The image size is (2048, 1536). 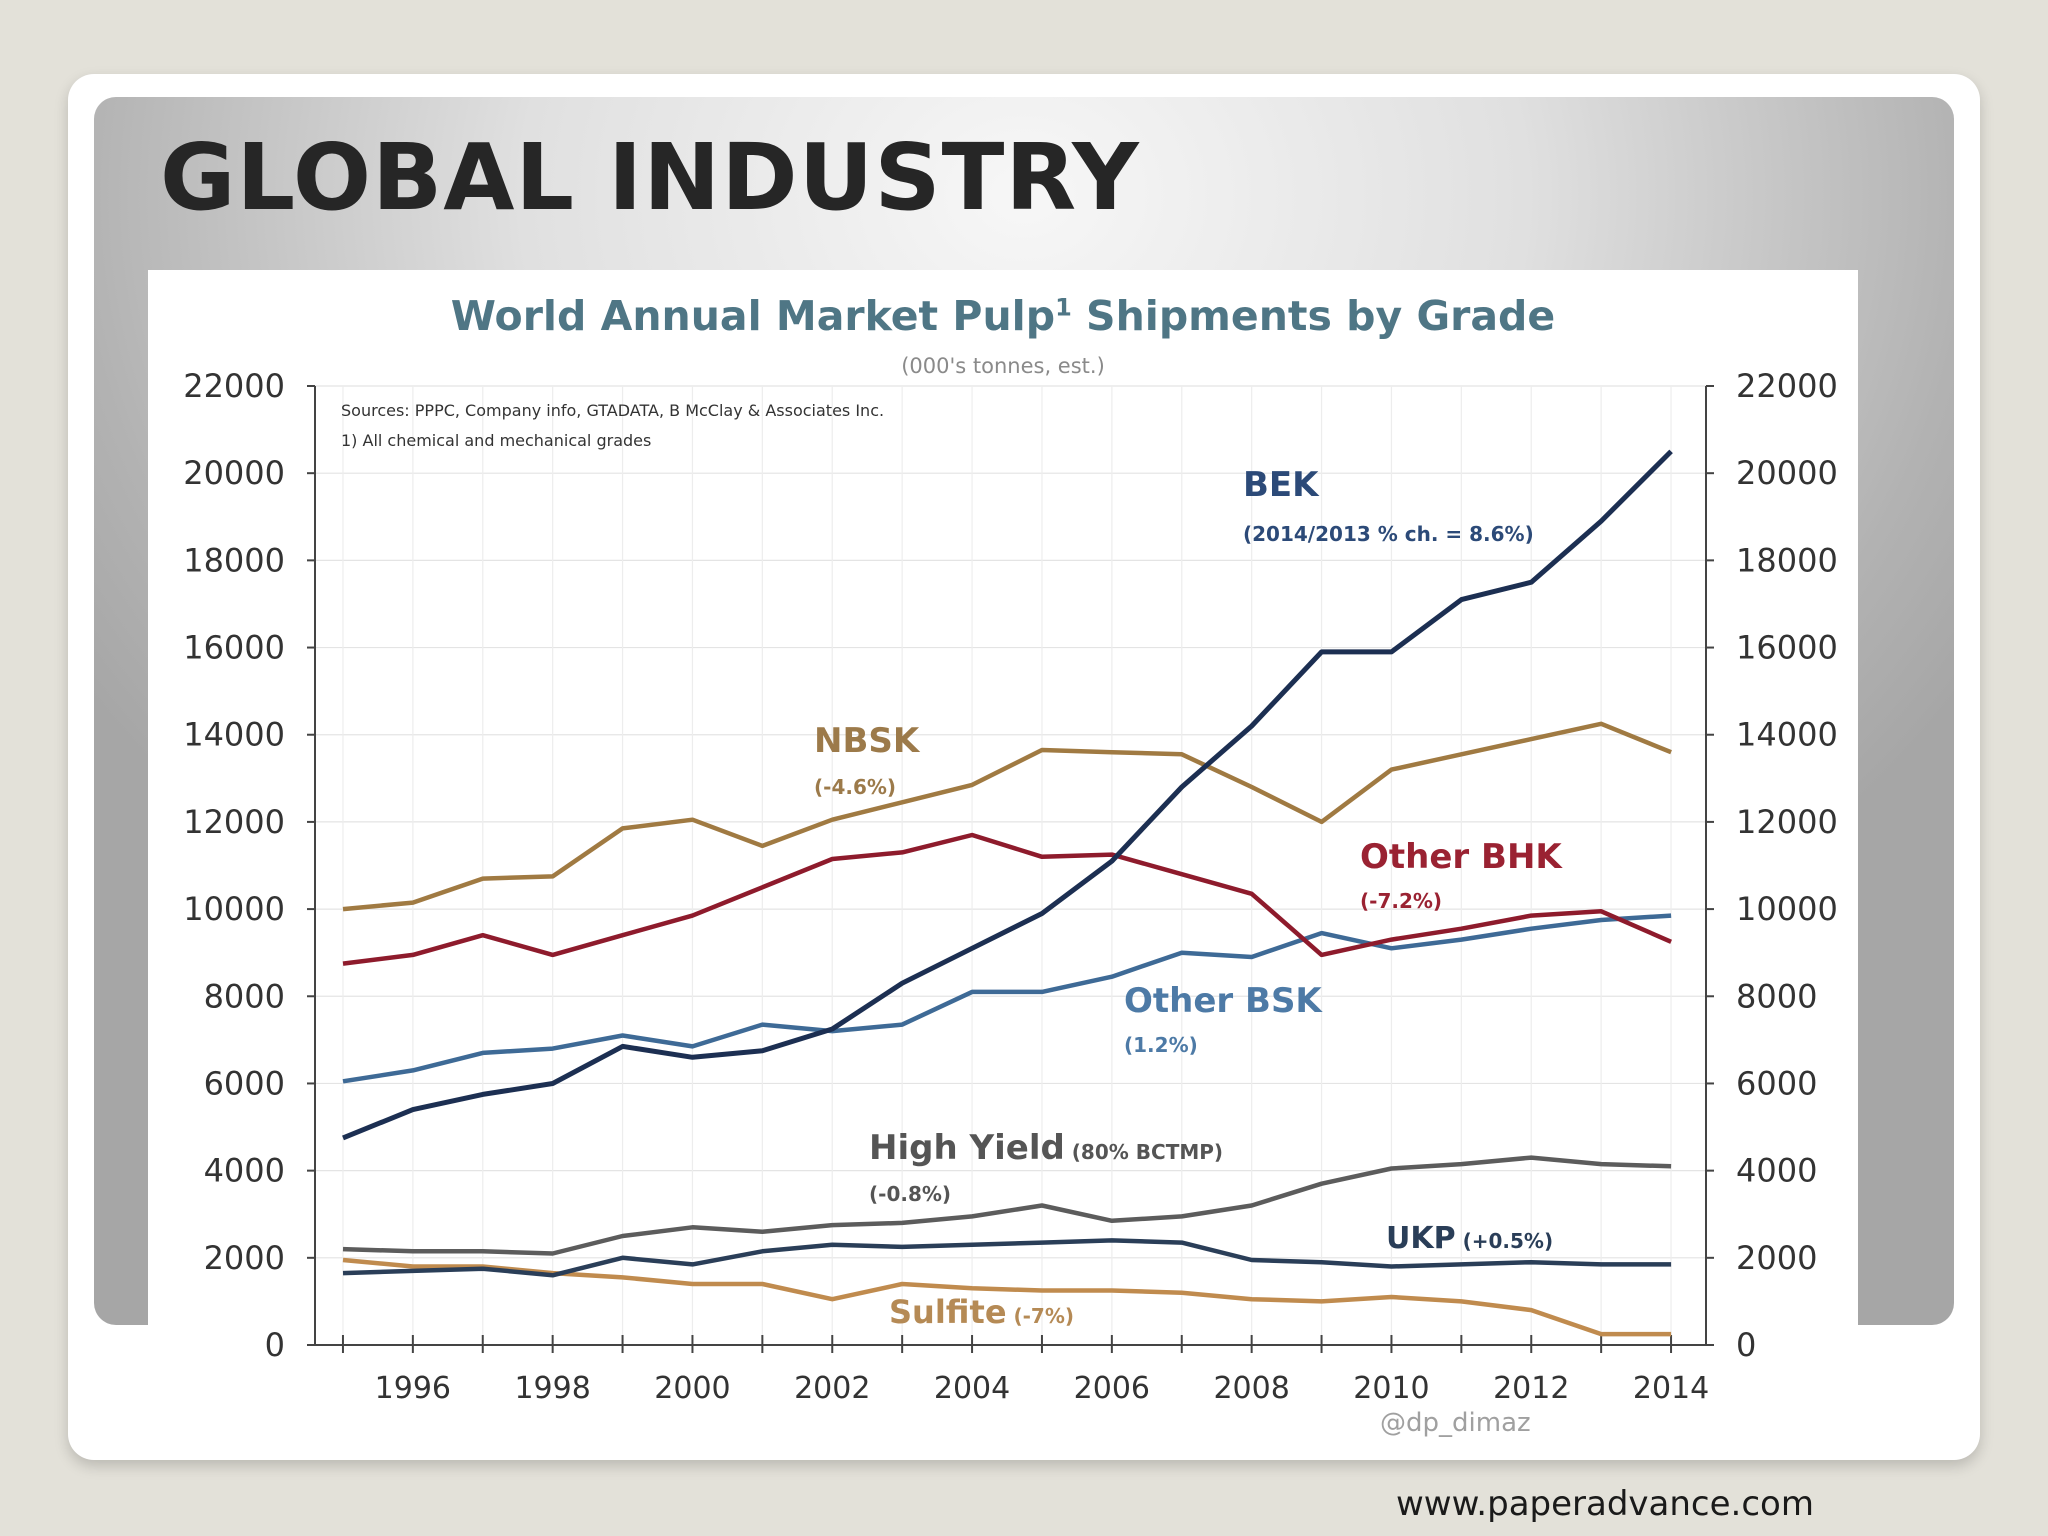 I want to click on series-name: Other BSK, so click(x=1223, y=1001).